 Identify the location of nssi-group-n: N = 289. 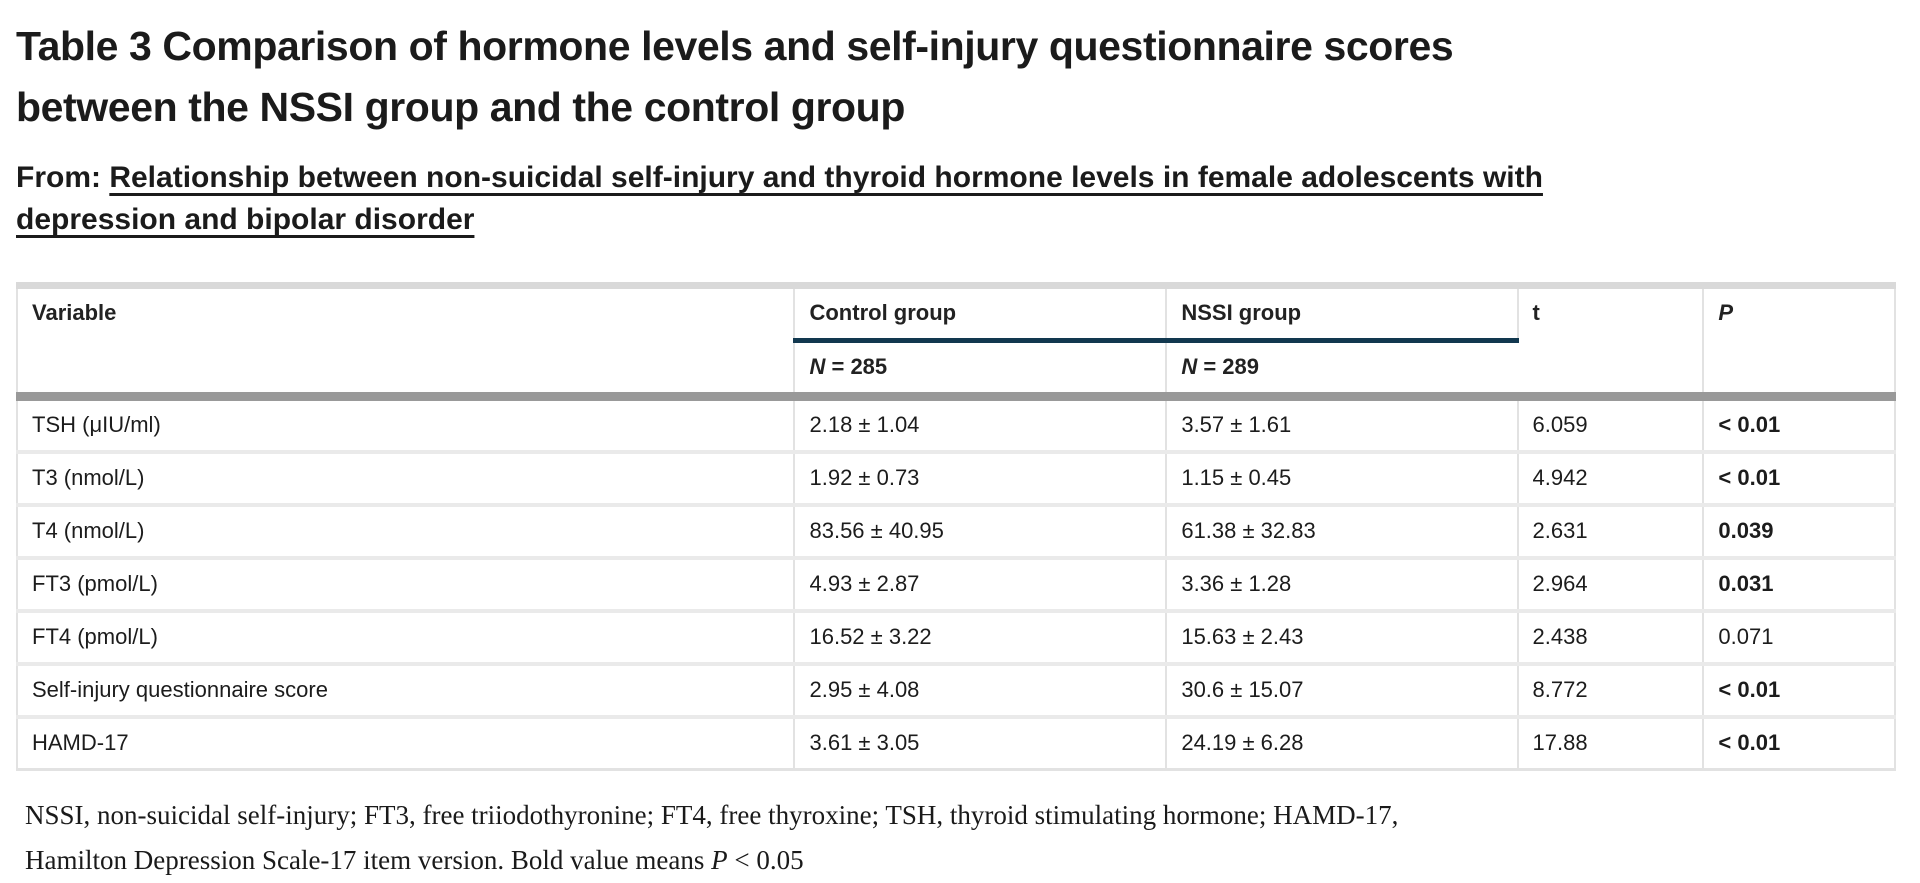
(1342, 371).